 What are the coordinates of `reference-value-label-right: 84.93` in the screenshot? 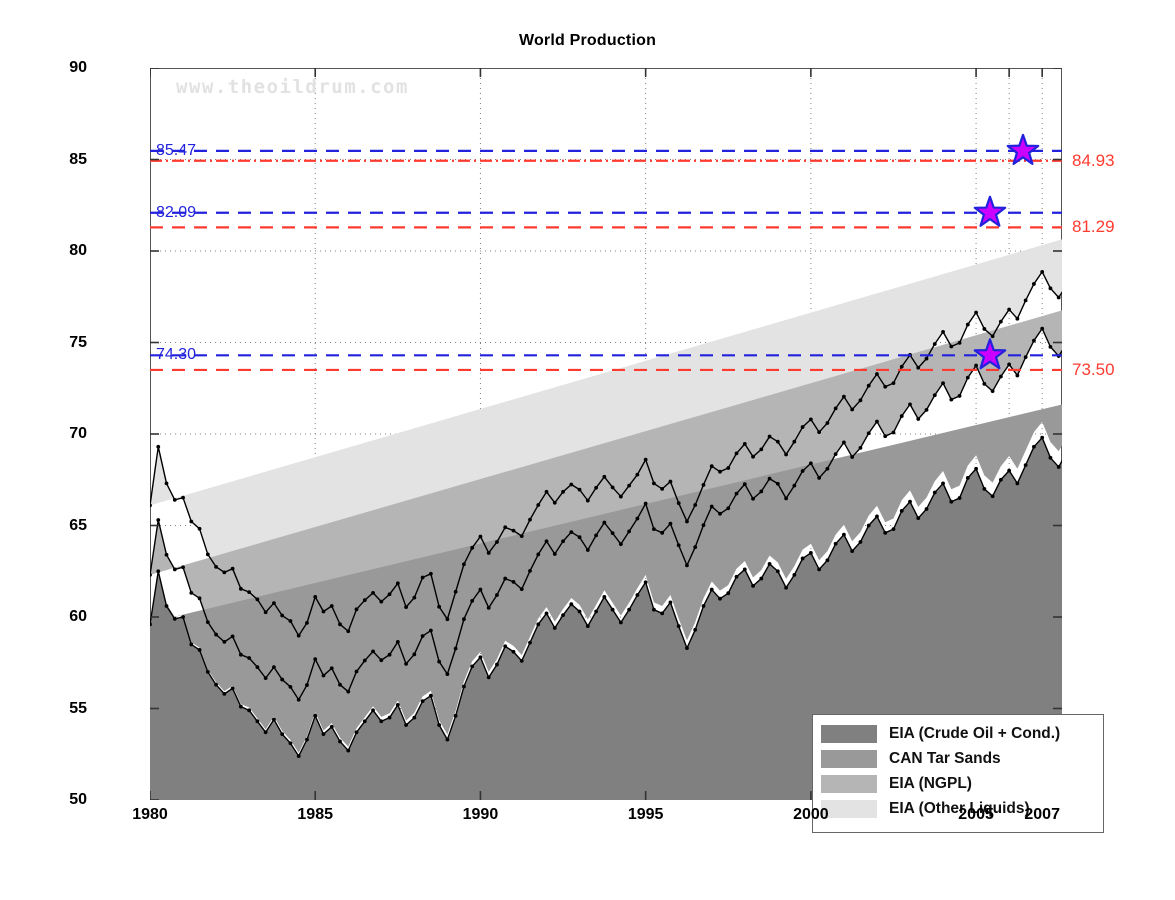 It's located at (1093, 160).